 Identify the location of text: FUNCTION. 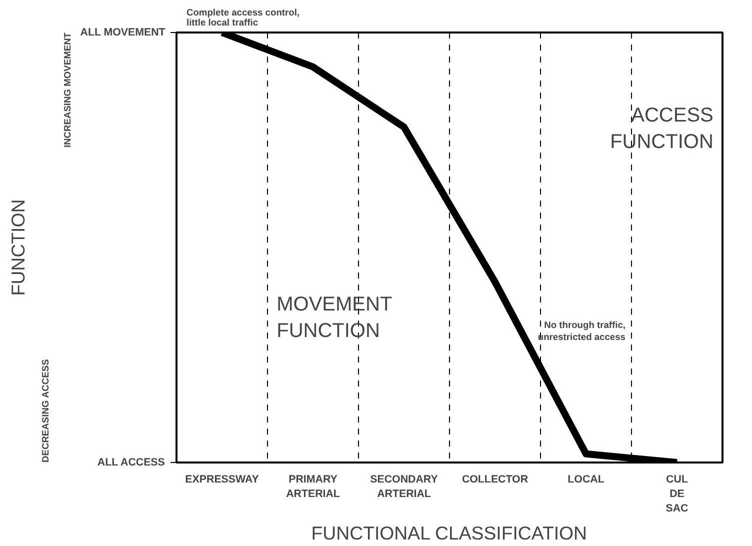
(18, 247).